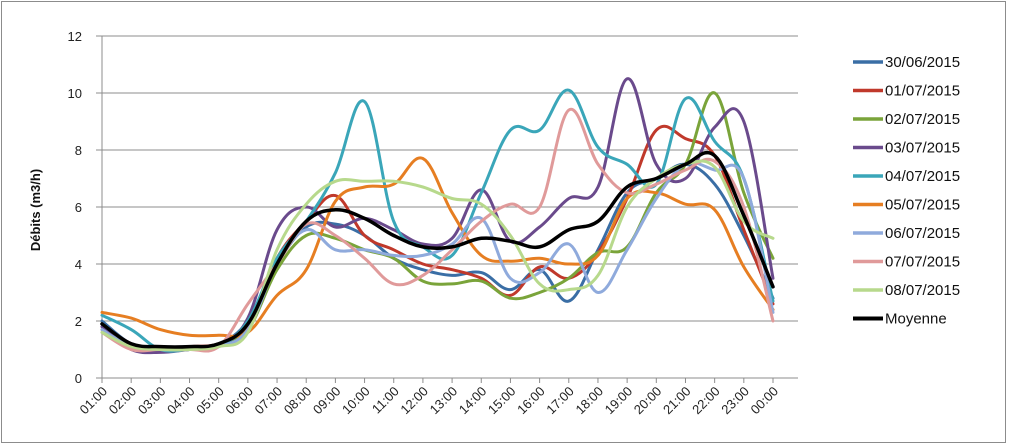  What do you see at coordinates (210, 401) in the screenshot?
I see `x-tick-label: 05:00` at bounding box center [210, 401].